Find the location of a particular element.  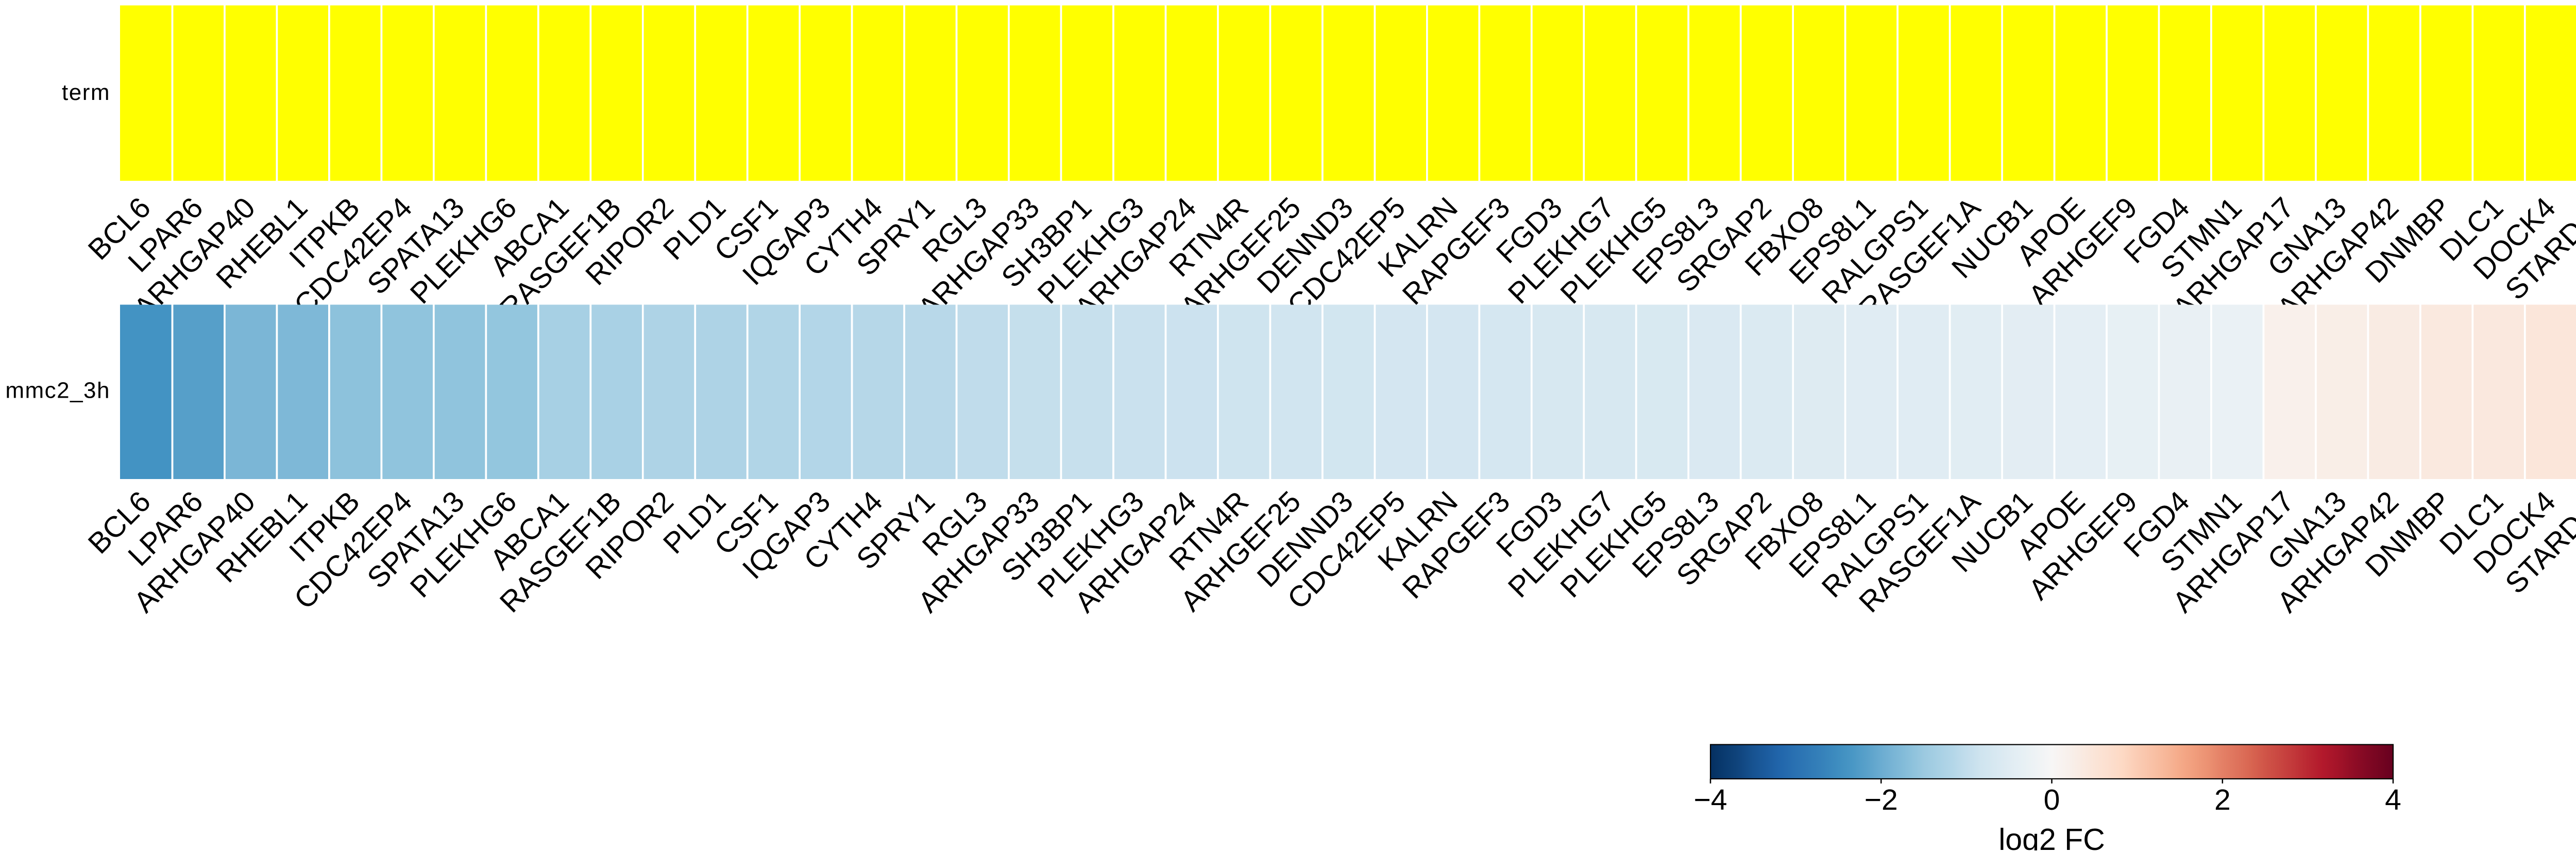

svg-text: 2 is located at coordinates (2222, 799).